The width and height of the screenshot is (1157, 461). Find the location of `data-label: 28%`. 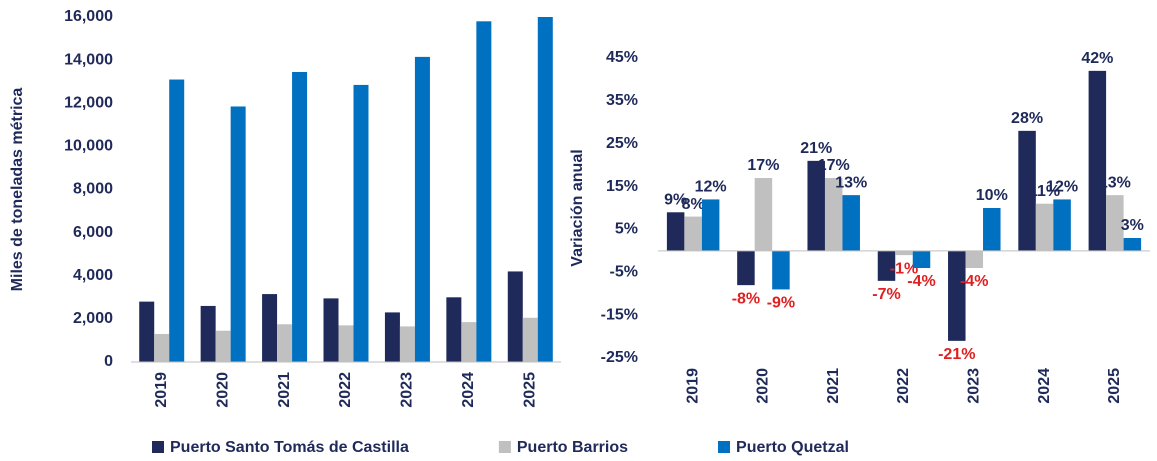

data-label: 28% is located at coordinates (1027, 118).